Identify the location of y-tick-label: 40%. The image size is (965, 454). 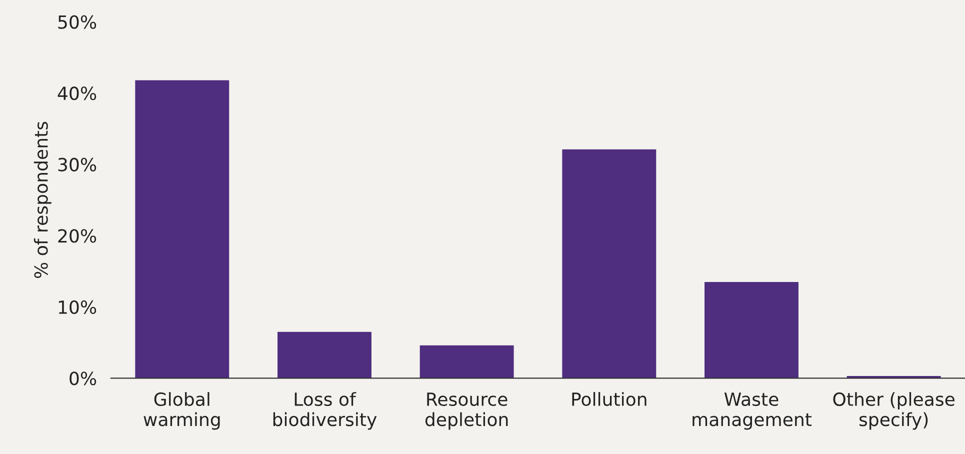
(77, 93).